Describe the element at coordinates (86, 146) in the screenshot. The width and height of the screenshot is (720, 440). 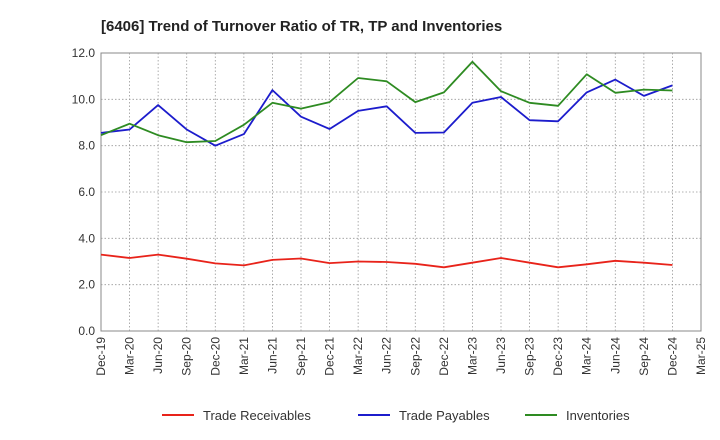
I see `y-tick-label: 8.0` at that location.